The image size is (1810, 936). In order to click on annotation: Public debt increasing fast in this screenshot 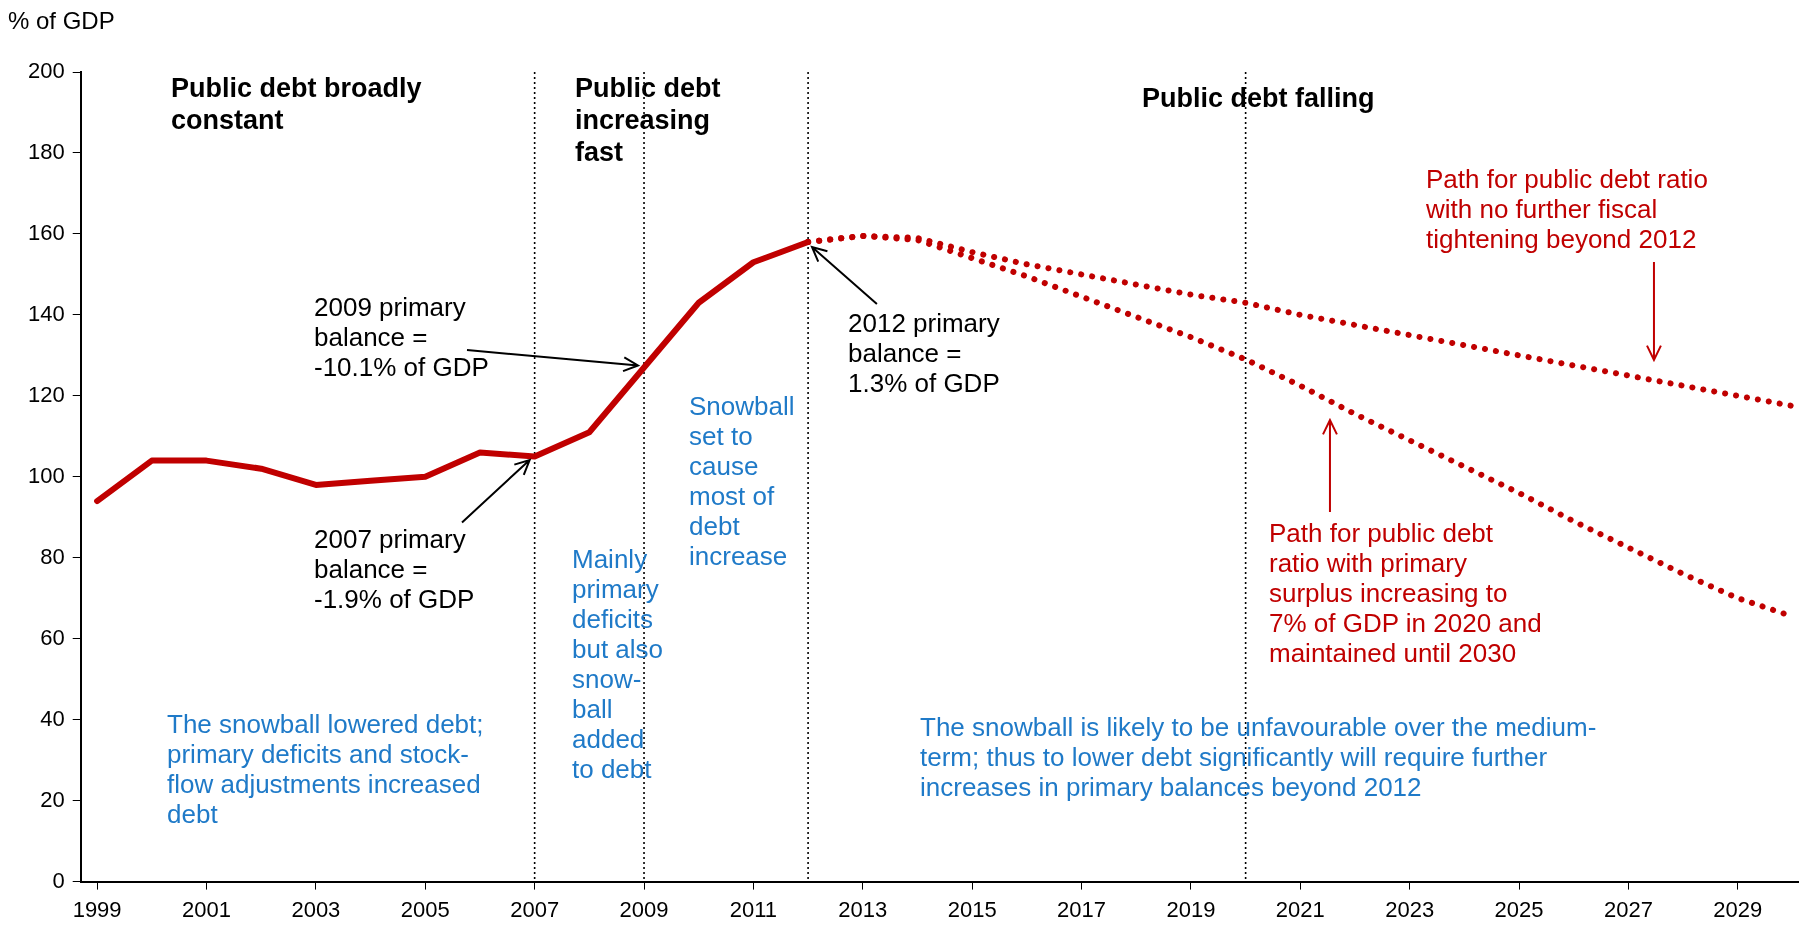, I will do `click(648, 119)`.